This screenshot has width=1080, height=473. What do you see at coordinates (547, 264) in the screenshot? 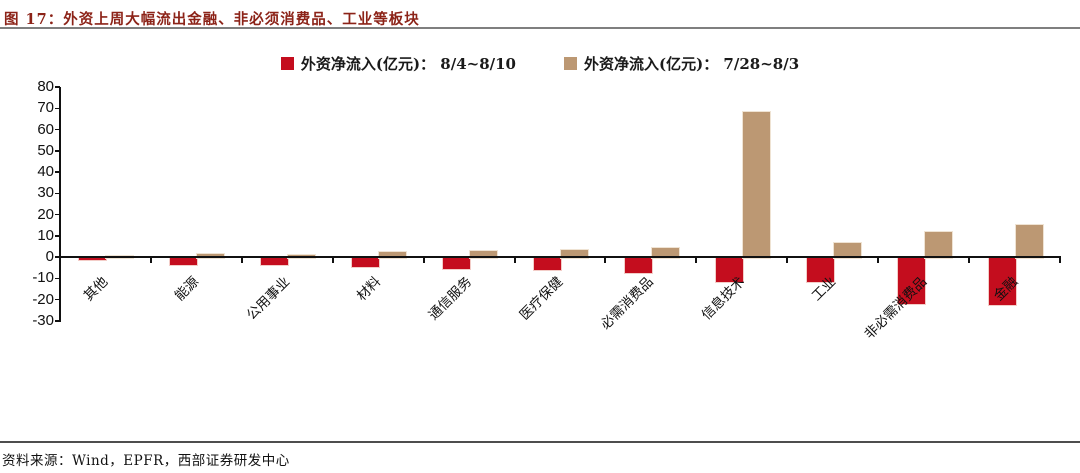
I see `bar-current-医疗保健` at bounding box center [547, 264].